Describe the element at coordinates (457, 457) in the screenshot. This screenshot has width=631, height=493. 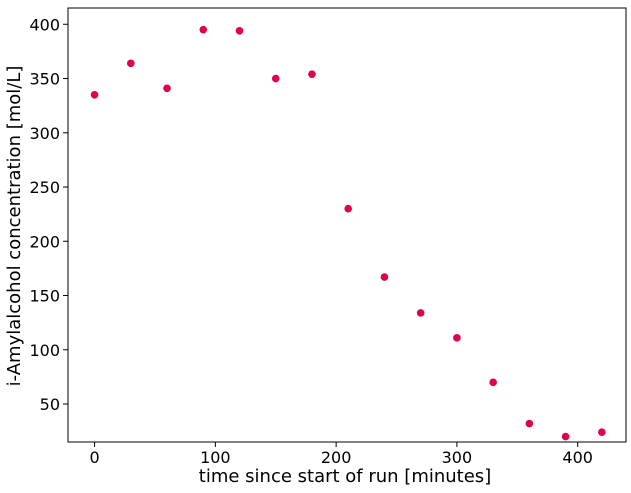
I see `x-tick-label: 300` at that location.